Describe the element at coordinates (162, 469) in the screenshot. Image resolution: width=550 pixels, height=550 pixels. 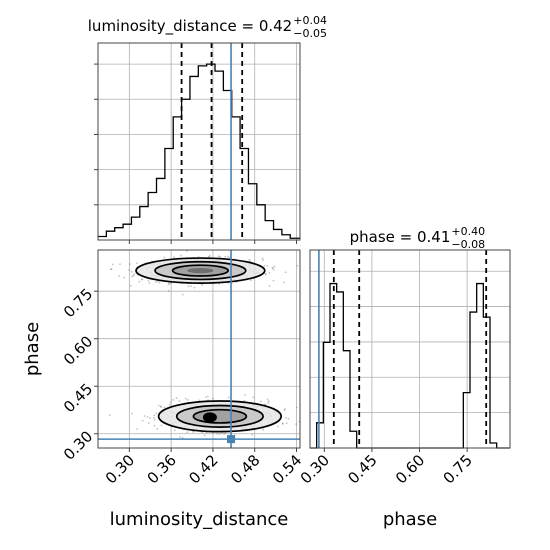
I see `x-tick-label: 0.36` at that location.